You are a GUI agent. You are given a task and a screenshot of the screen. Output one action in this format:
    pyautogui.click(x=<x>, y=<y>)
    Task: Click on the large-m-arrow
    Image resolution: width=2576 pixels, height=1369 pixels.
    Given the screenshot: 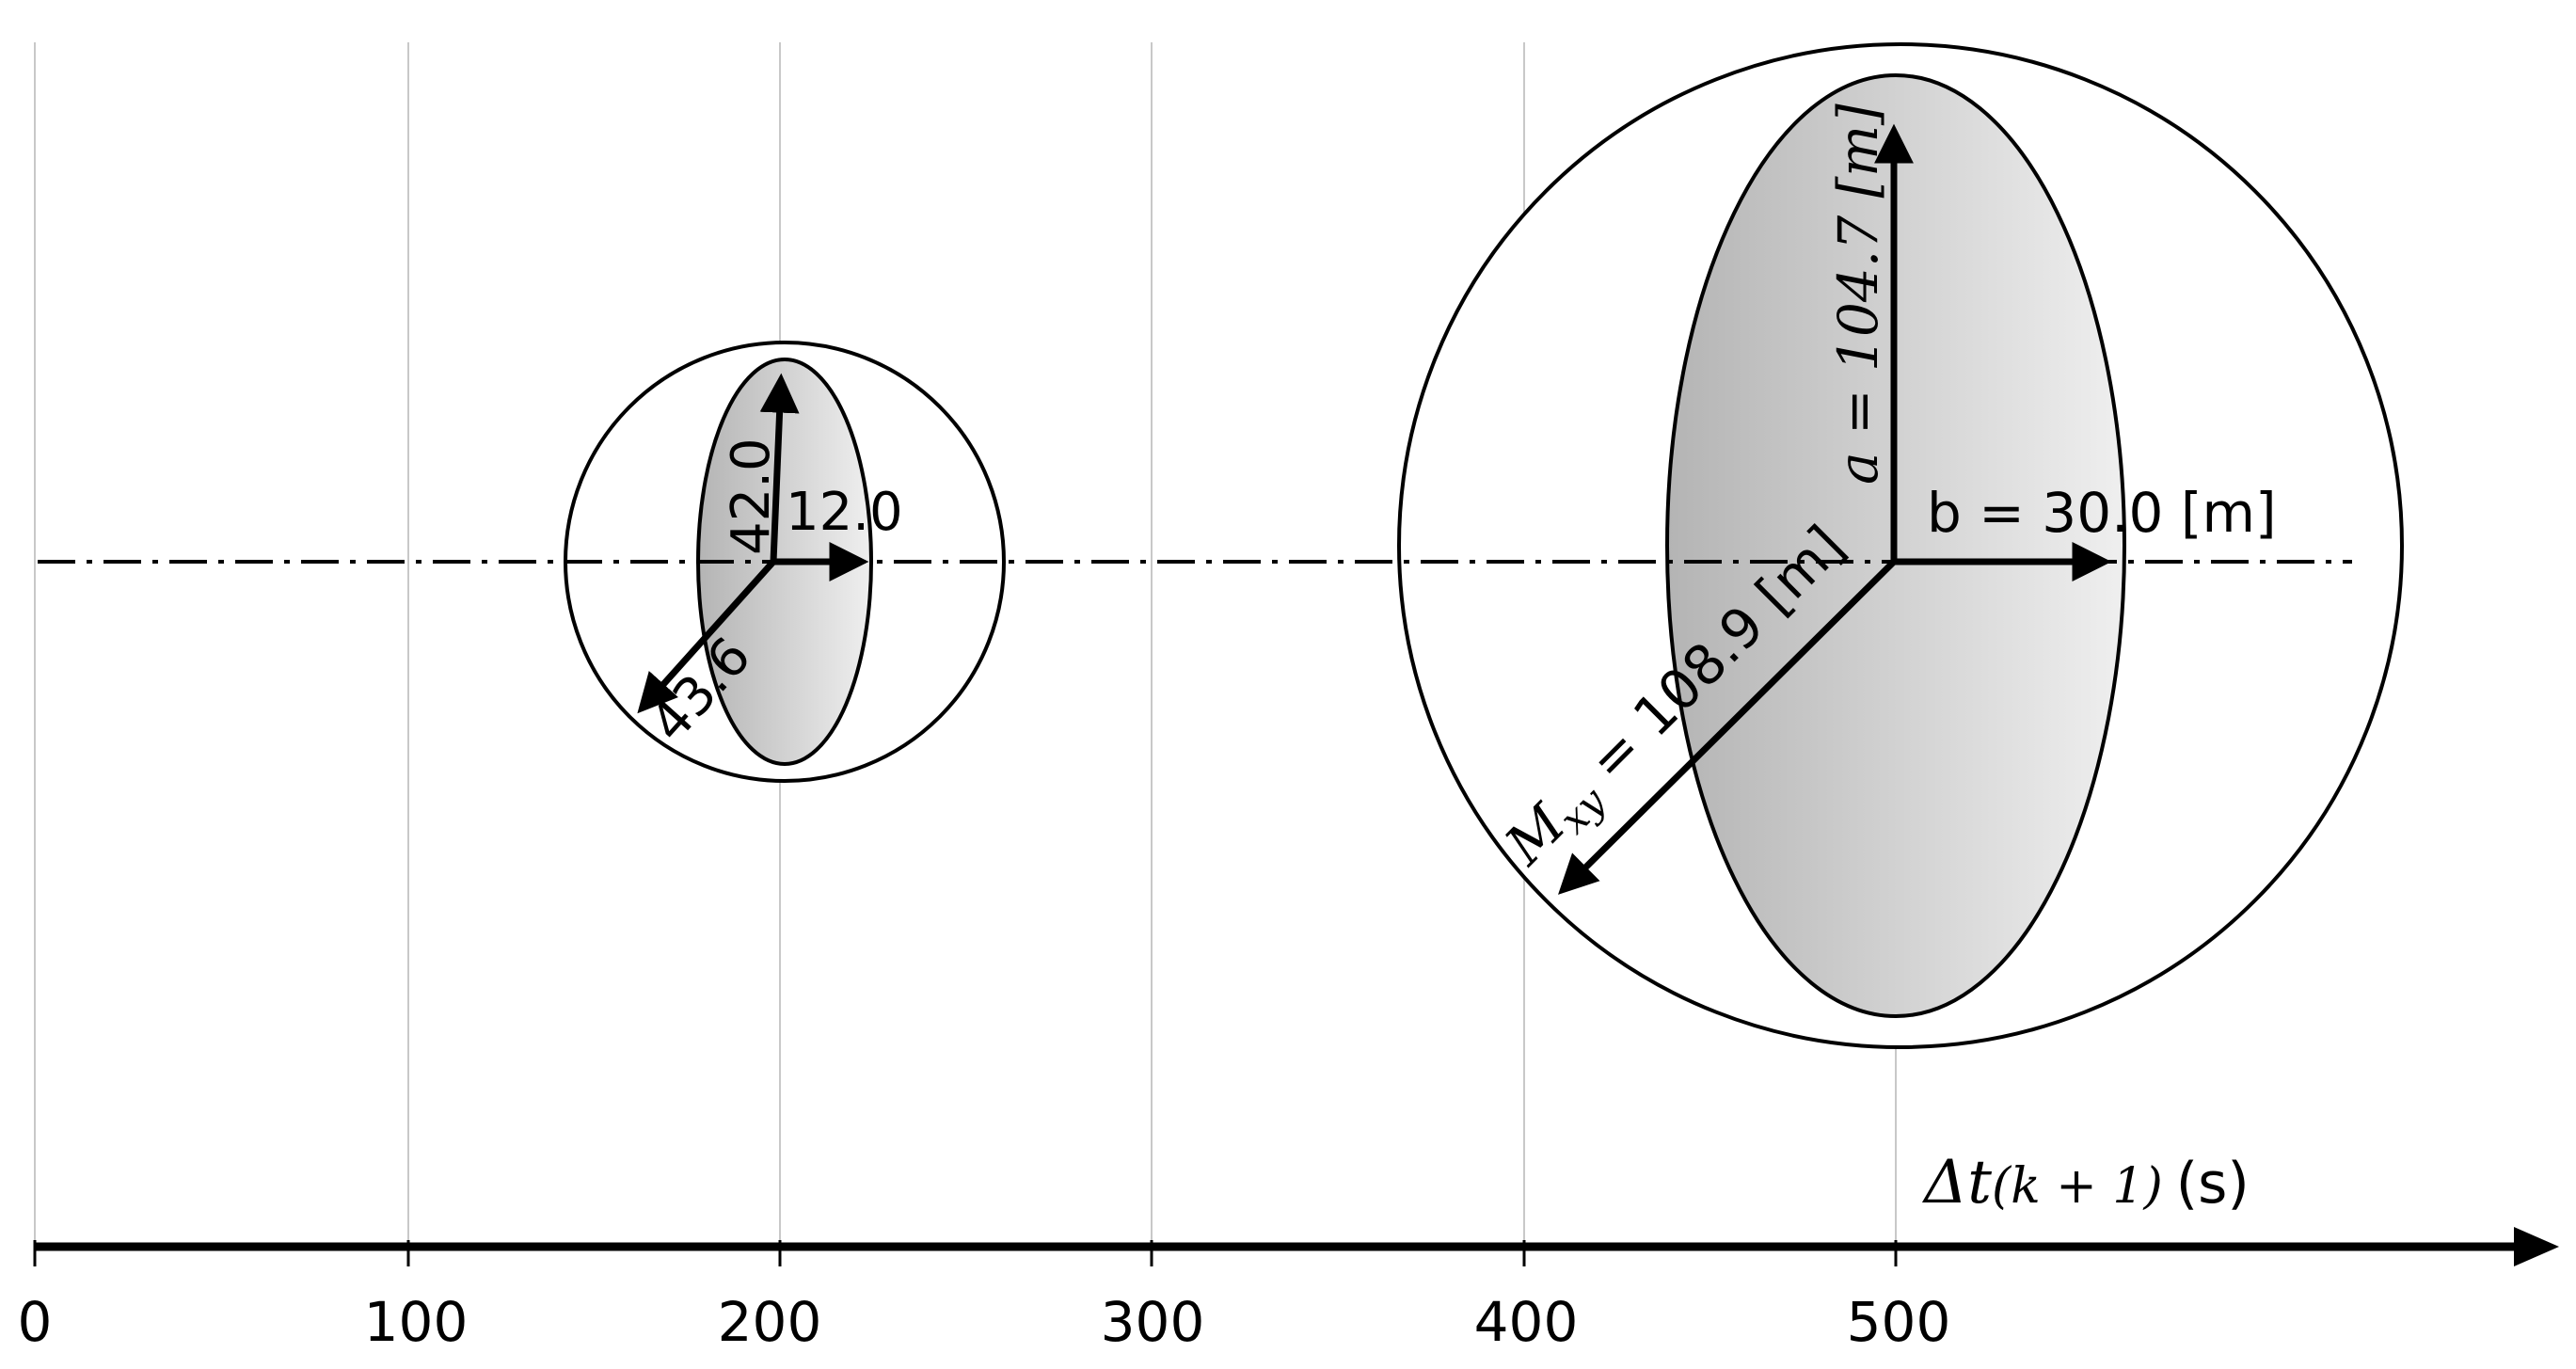 What is the action you would take?
    pyautogui.click(x=1727, y=727)
    